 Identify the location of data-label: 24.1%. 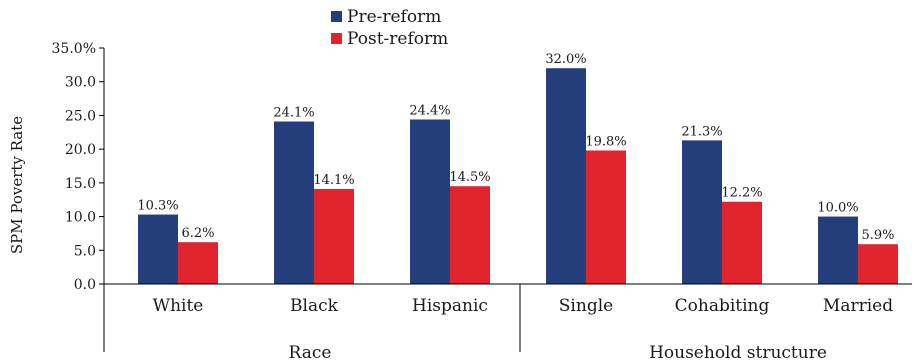
(293, 112).